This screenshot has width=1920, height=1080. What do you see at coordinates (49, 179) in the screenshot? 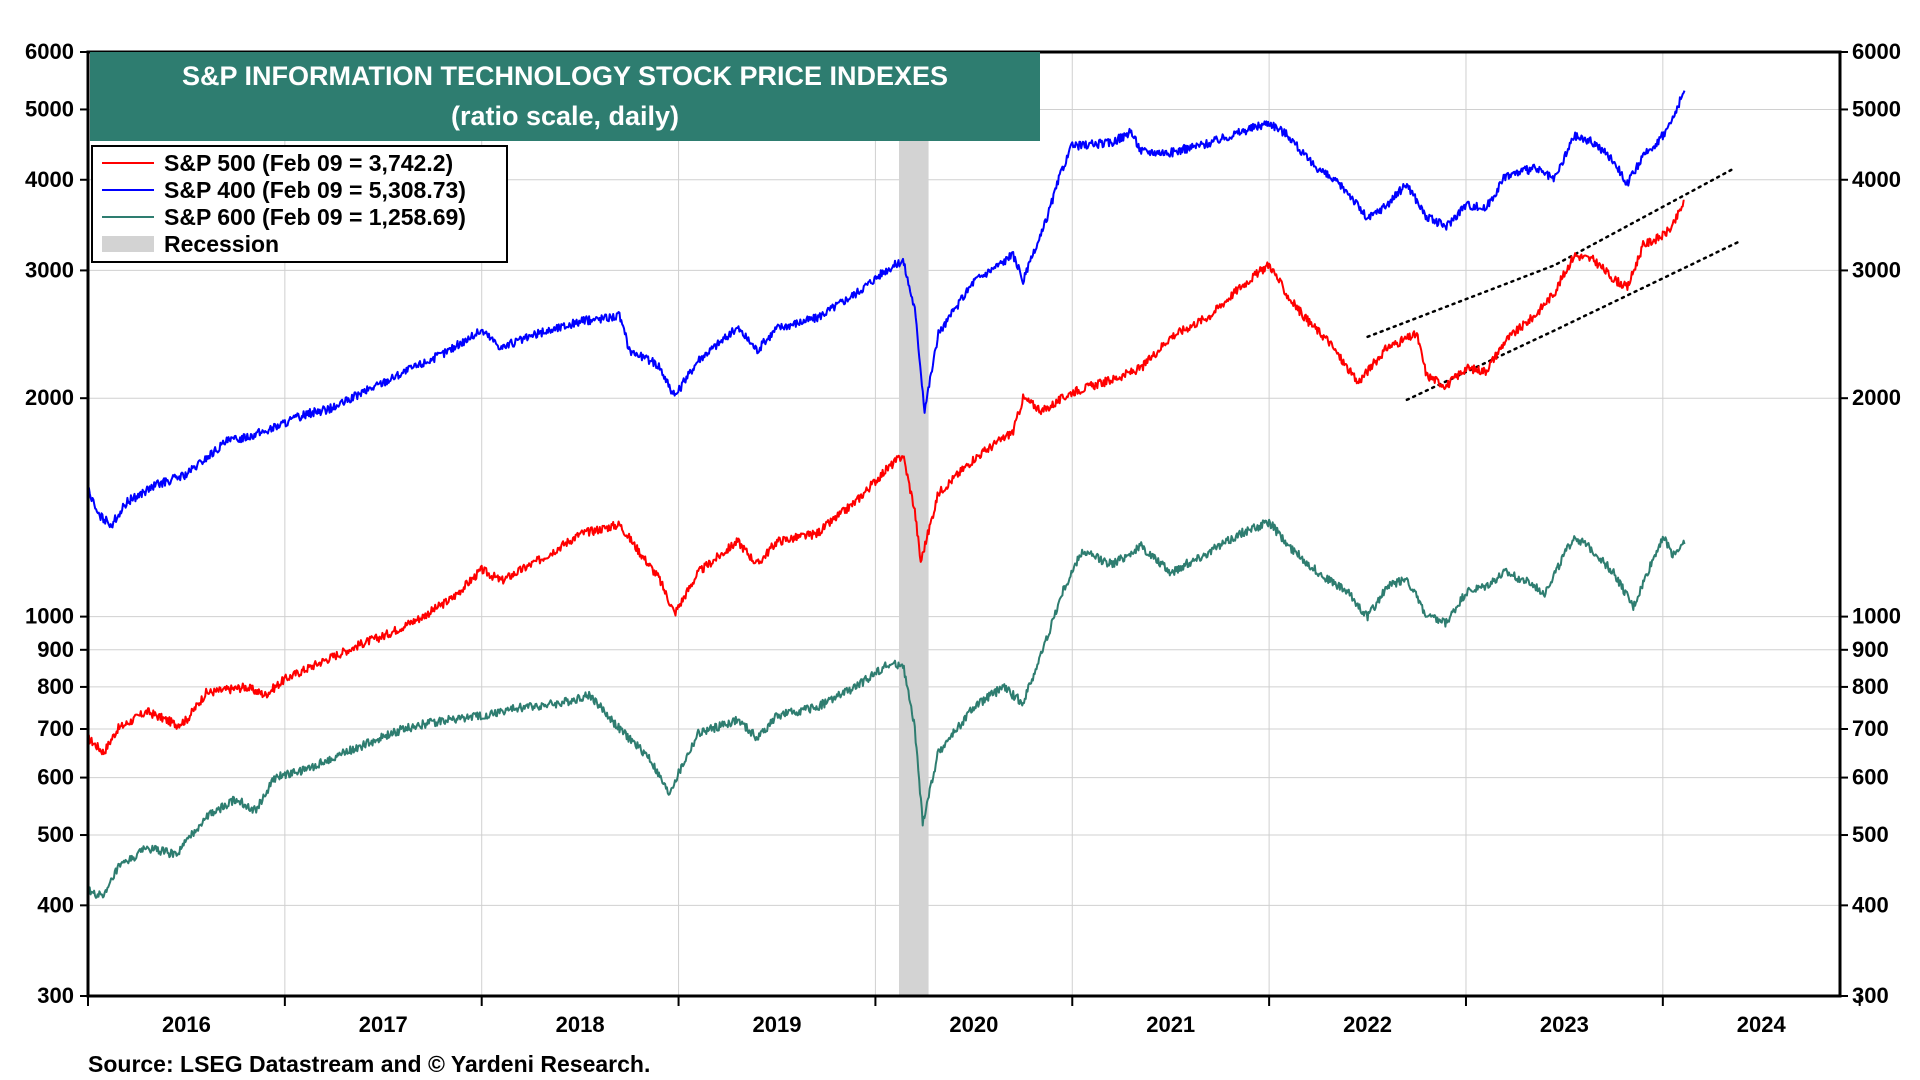
I see `y-tick-label-left: 4000` at bounding box center [49, 179].